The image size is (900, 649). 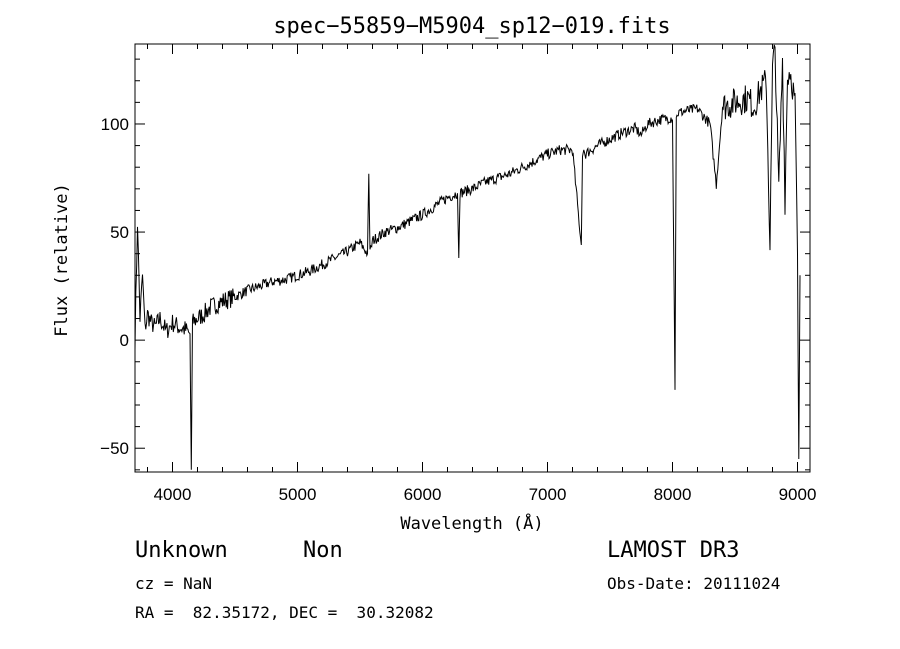 What do you see at coordinates (548, 494) in the screenshot?
I see `x-tick-label: 7000` at bounding box center [548, 494].